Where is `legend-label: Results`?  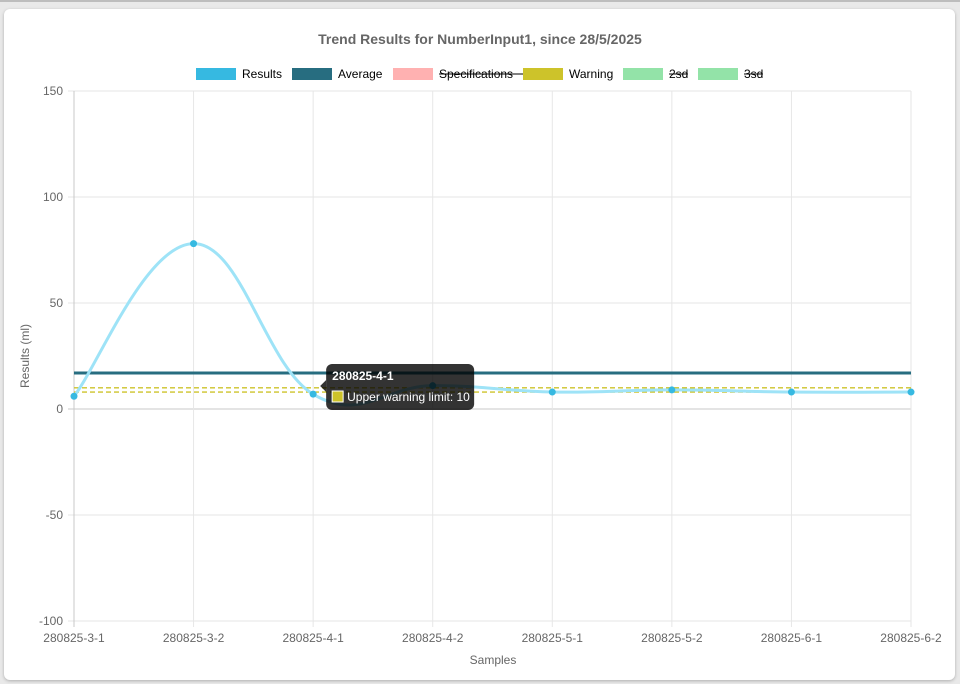
legend-label: Results is located at coordinates (262, 74).